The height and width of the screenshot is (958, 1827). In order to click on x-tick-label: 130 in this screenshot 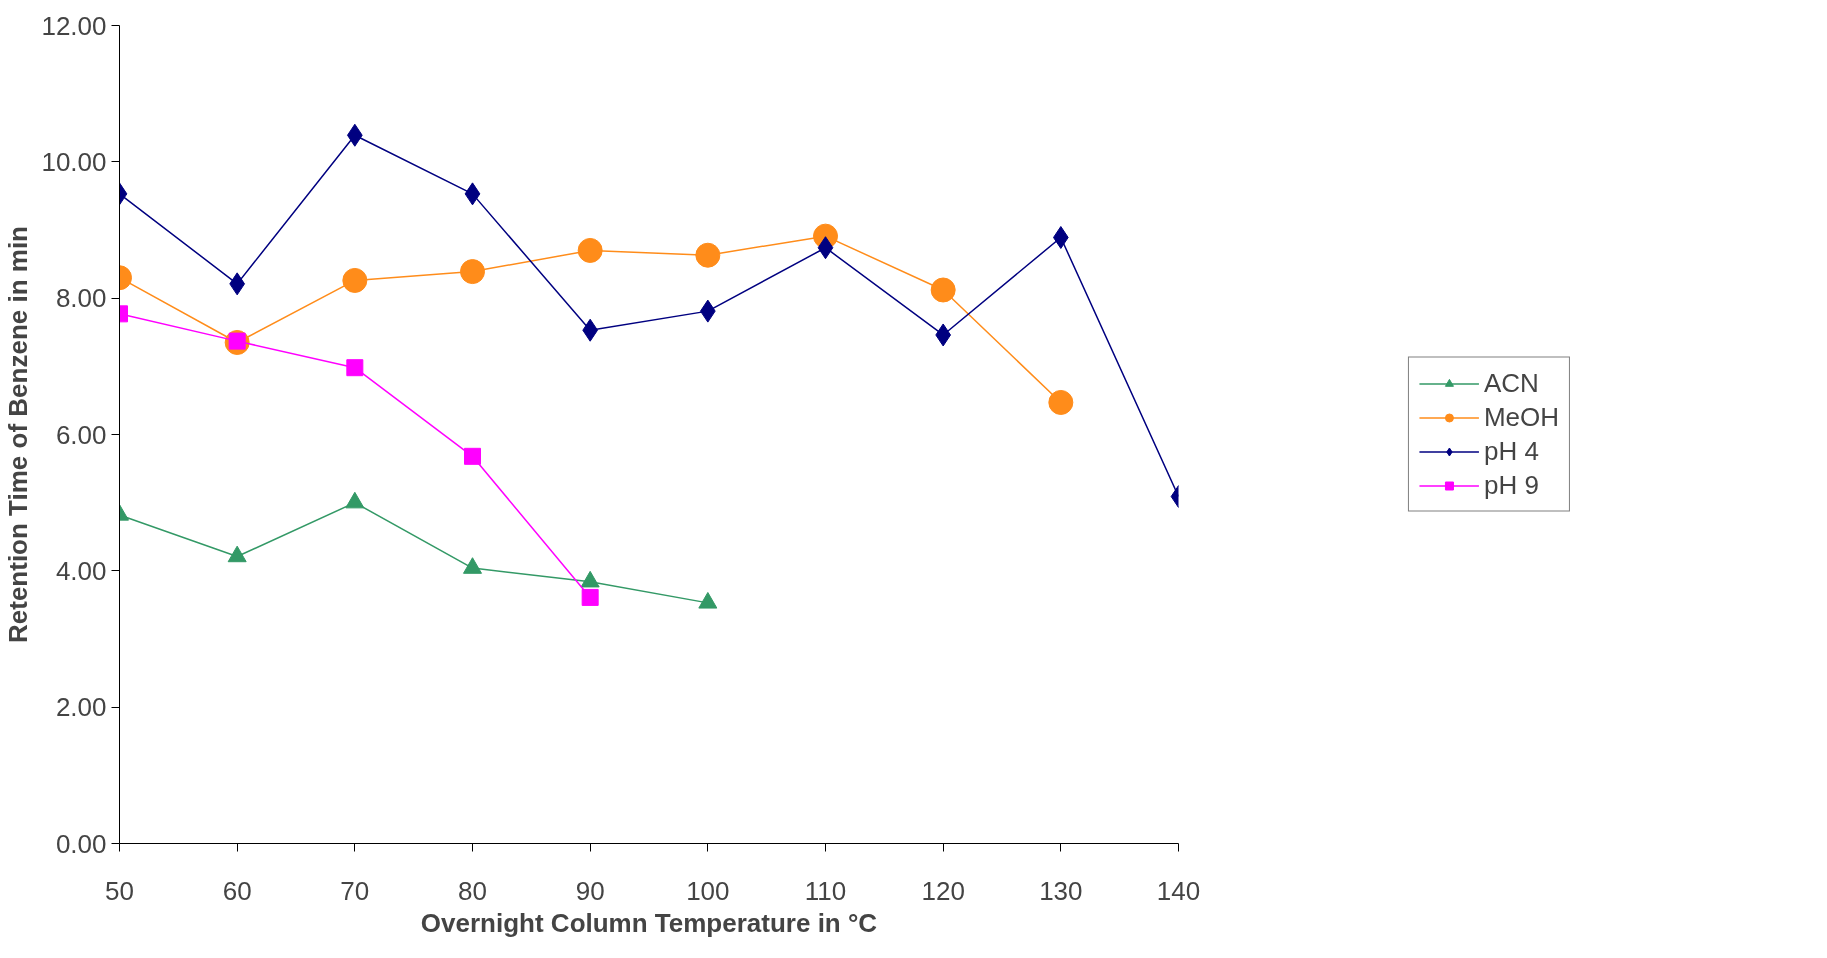, I will do `click(1061, 890)`.